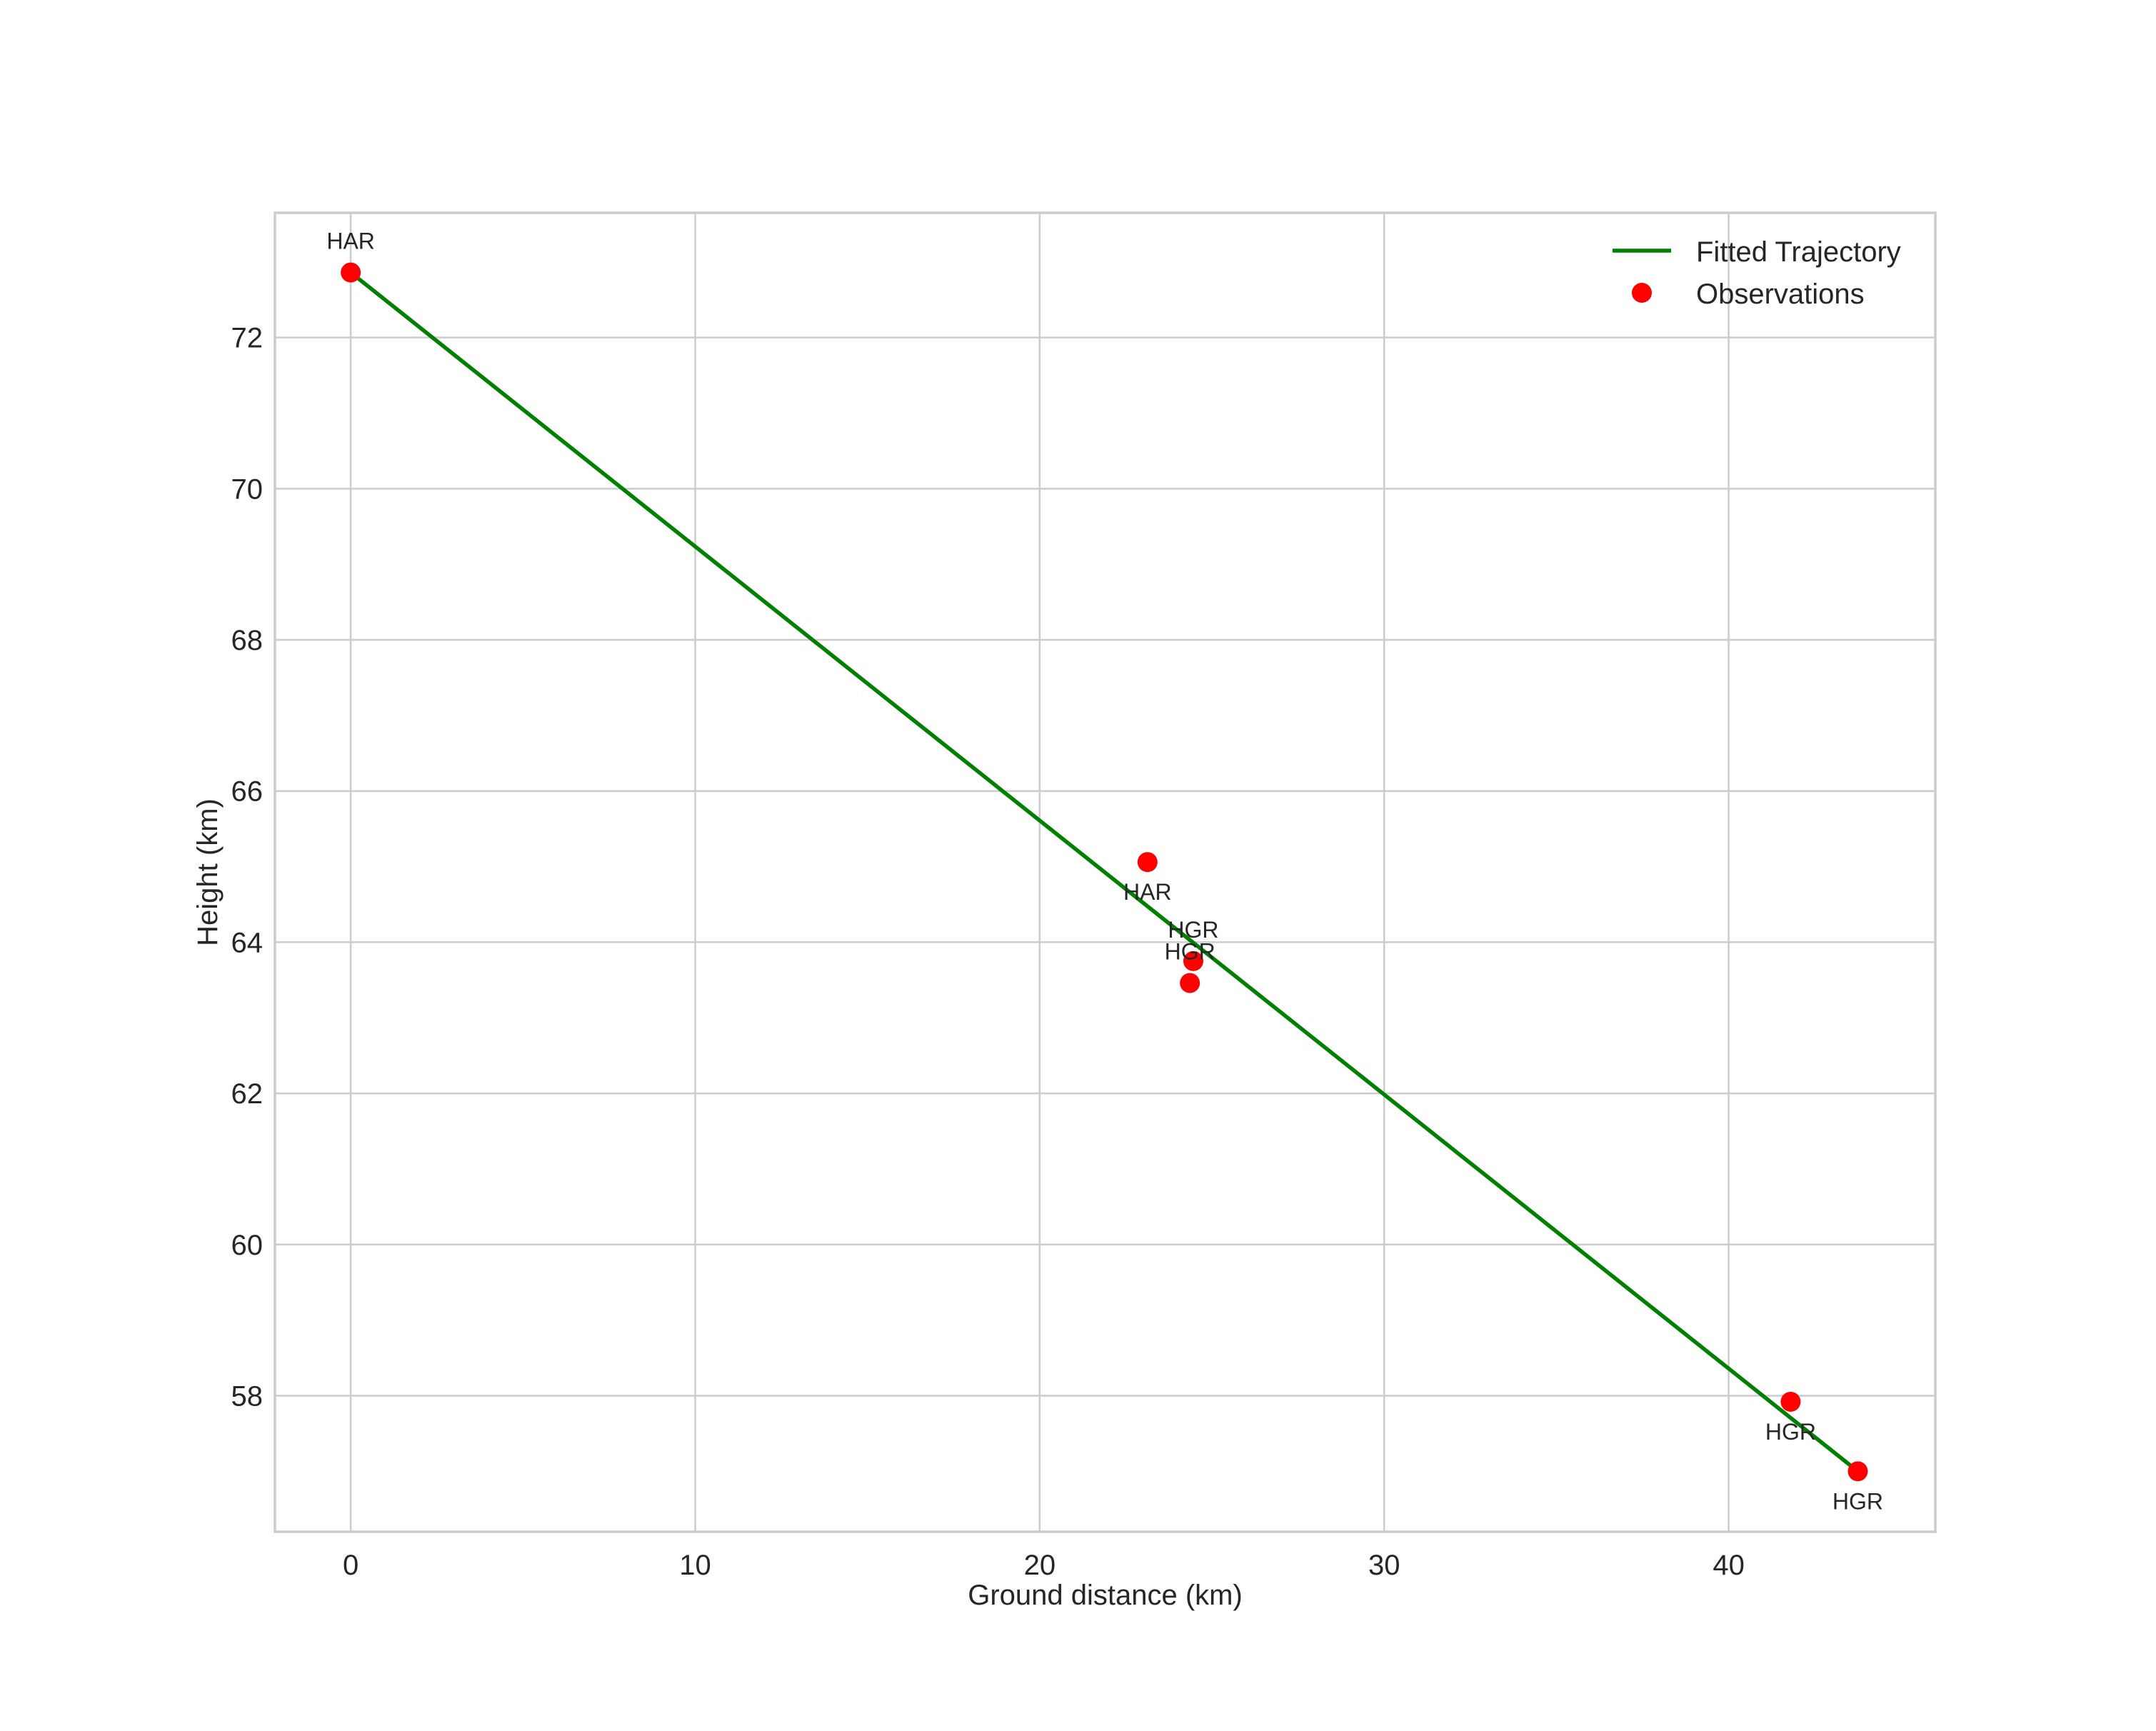 This screenshot has height=1731, width=2156. Describe the element at coordinates (1642, 293) in the screenshot. I see `legend-marker-icon` at that location.